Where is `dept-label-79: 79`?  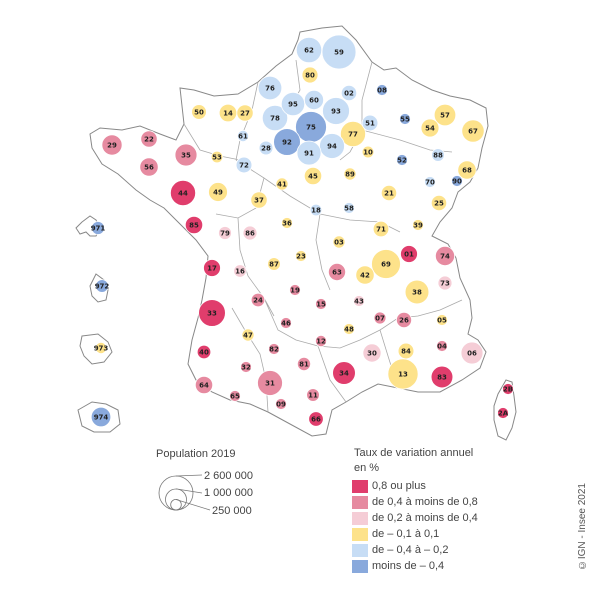 dept-label-79: 79 is located at coordinates (225, 234).